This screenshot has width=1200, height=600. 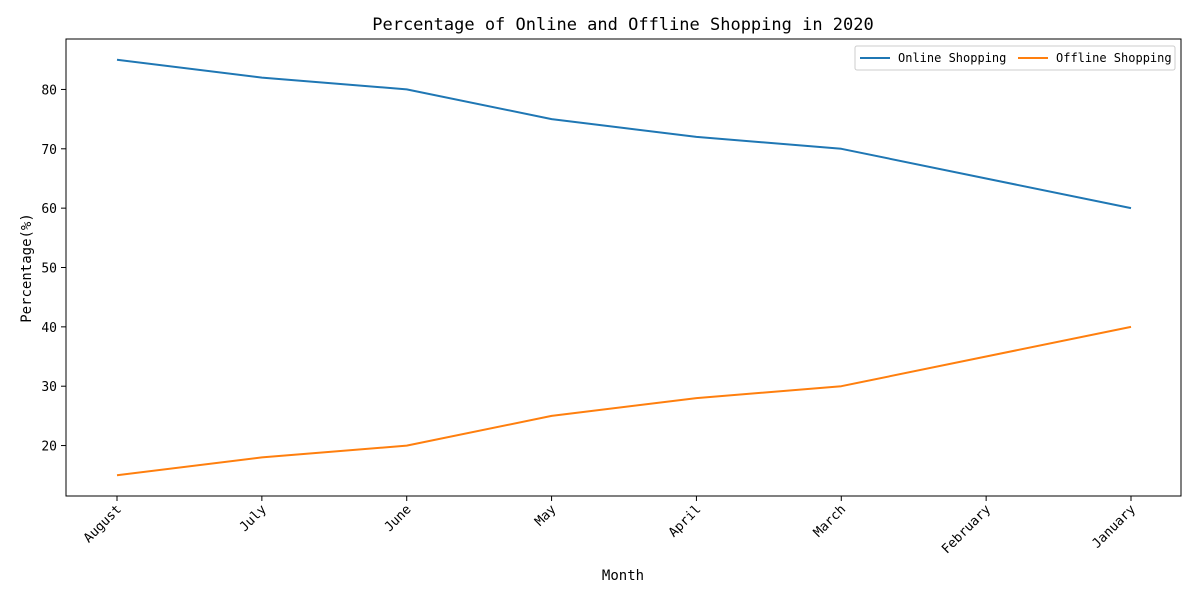 What do you see at coordinates (398, 518) in the screenshot?
I see `x-tick-label: June` at bounding box center [398, 518].